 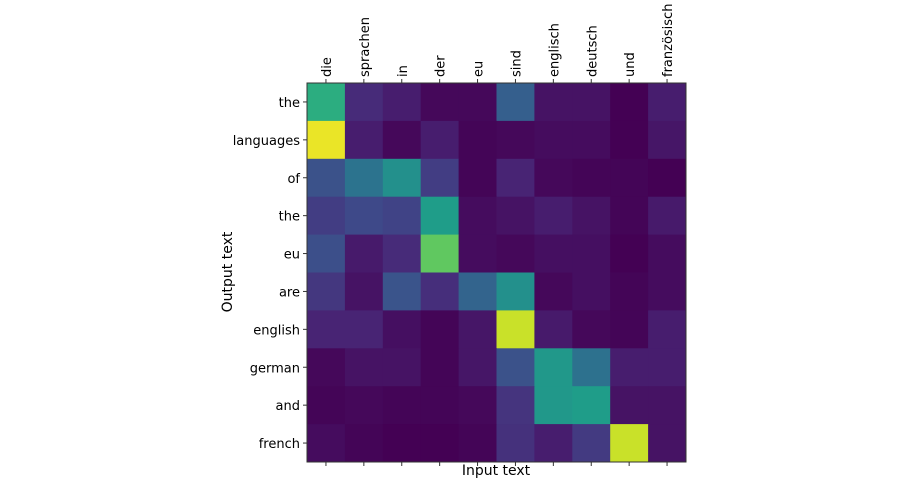 I want to click on x-tick-label: der, so click(x=441, y=66).